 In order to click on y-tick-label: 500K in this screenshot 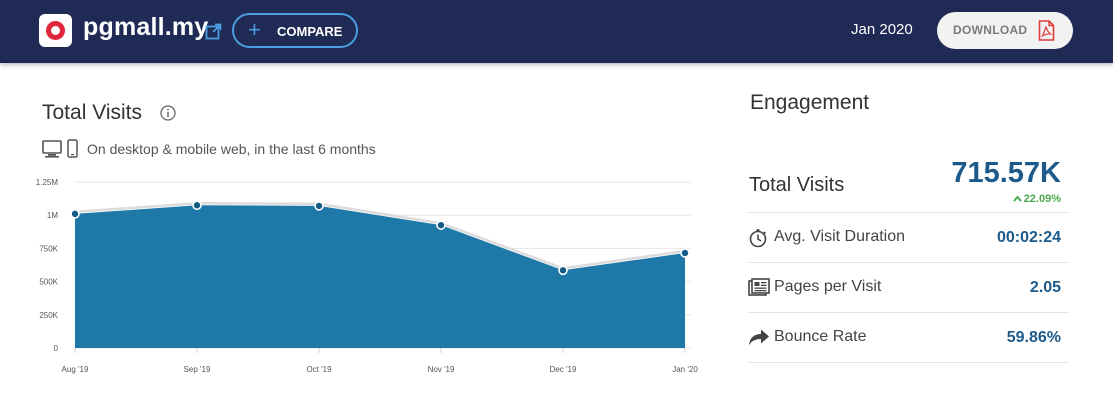, I will do `click(48, 282)`.